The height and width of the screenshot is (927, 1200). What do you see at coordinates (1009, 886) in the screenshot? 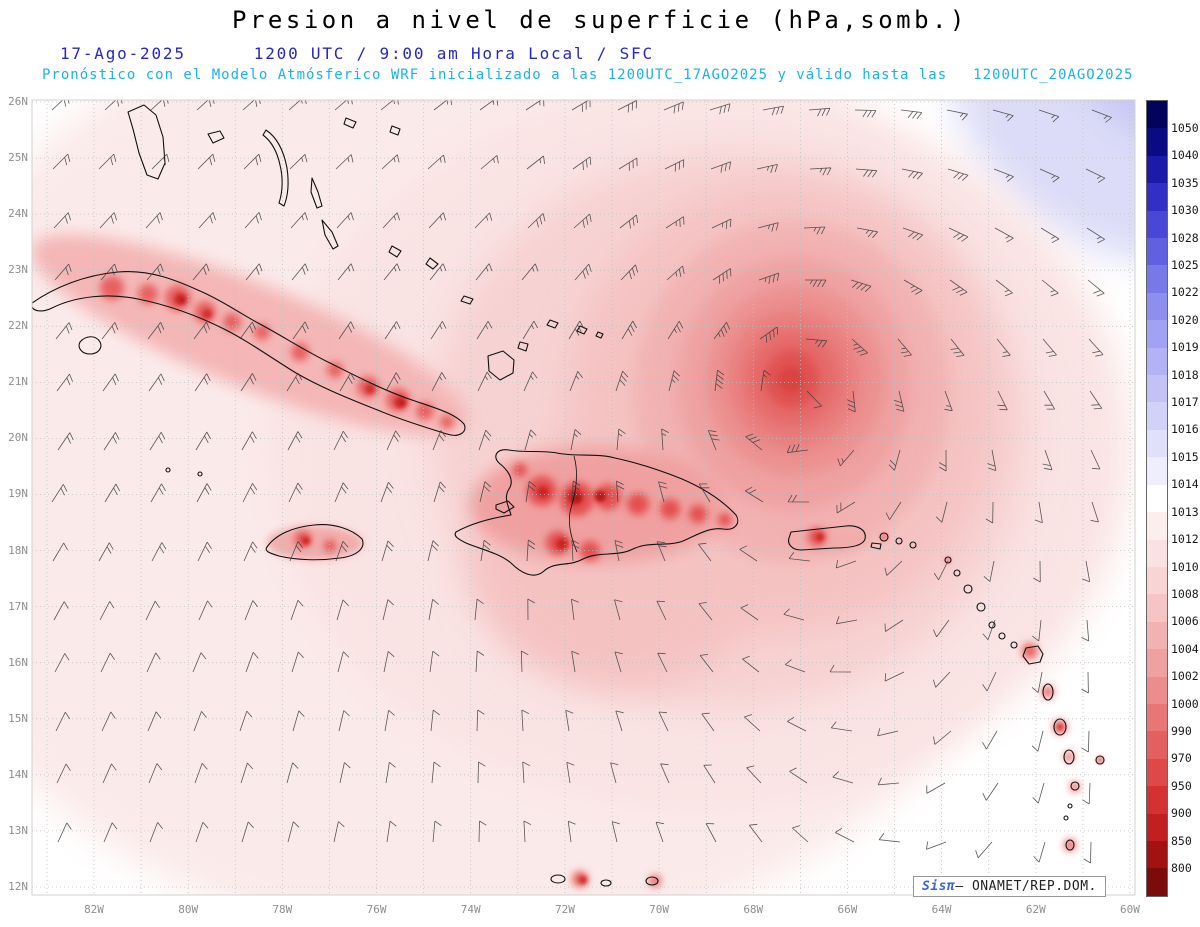
I see `watermark: Sisπ– ONAMET/REP.DOM.` at bounding box center [1009, 886].